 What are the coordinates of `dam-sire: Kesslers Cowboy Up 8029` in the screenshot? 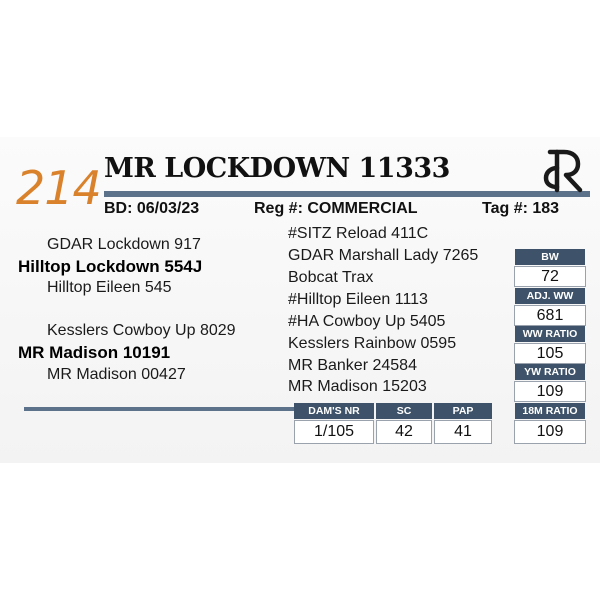 It's located at (141, 330).